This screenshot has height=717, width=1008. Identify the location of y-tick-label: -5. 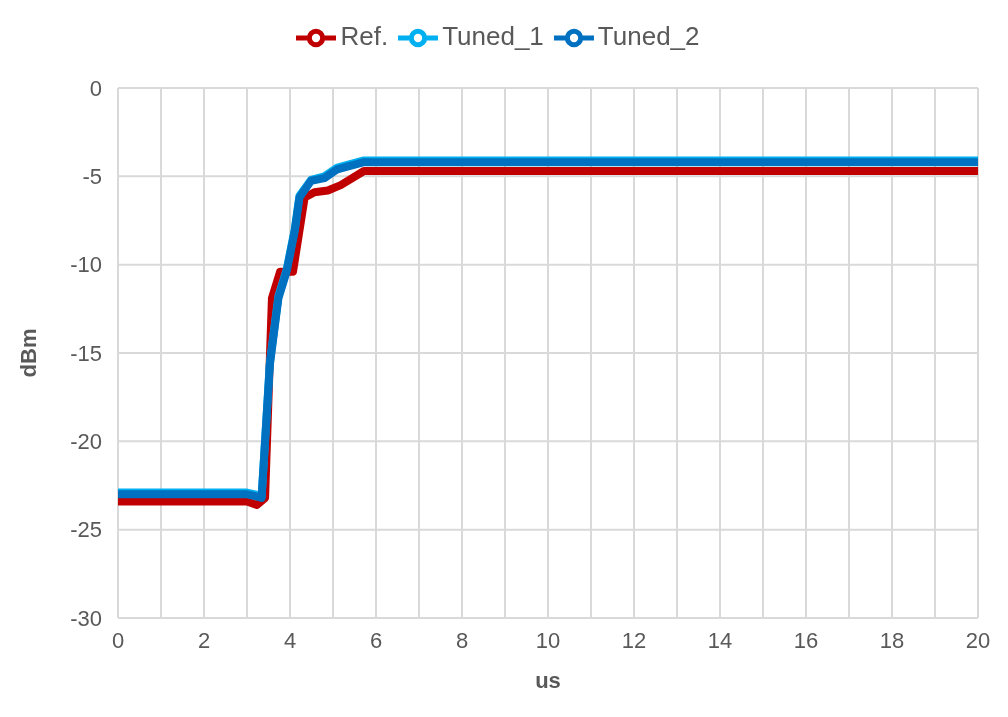
(92, 177).